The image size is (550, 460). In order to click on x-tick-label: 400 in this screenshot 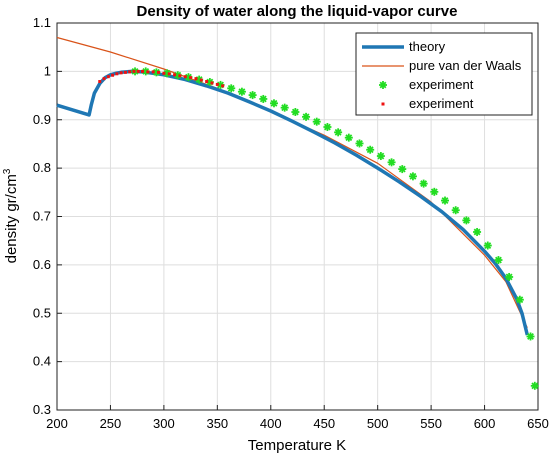, I will do `click(271, 423)`.